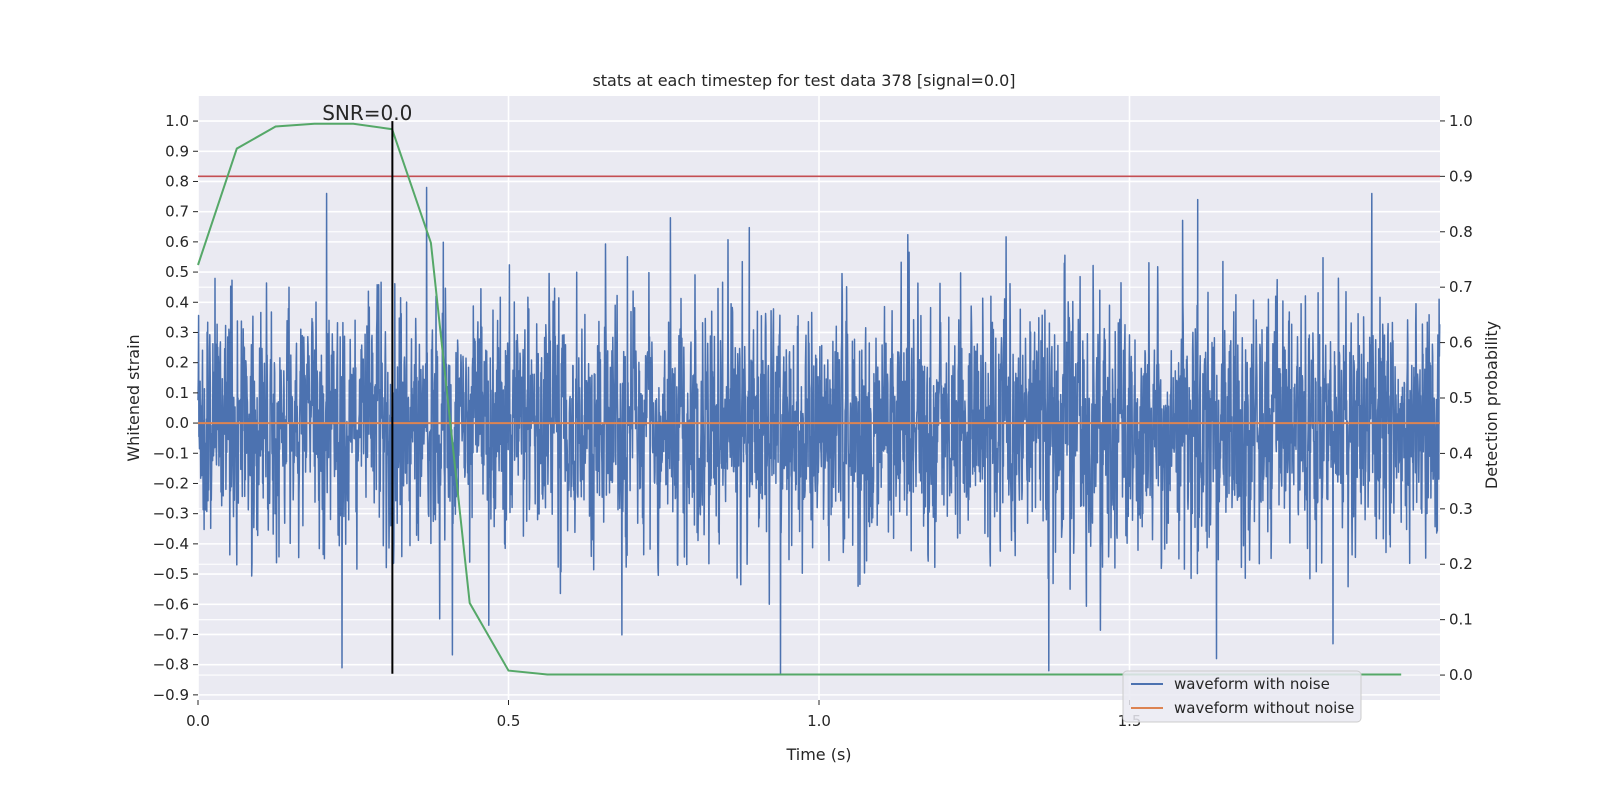 The width and height of the screenshot is (1600, 800). What do you see at coordinates (367, 113) in the screenshot?
I see `snr-annotation: SNR=0.0` at bounding box center [367, 113].